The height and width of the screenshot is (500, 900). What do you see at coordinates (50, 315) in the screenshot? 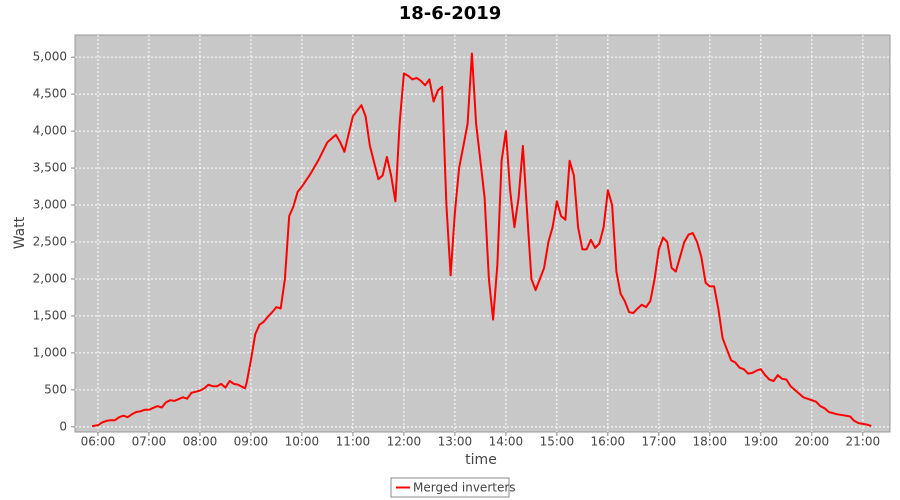
I see `y-tick-label: 1,500` at bounding box center [50, 315].